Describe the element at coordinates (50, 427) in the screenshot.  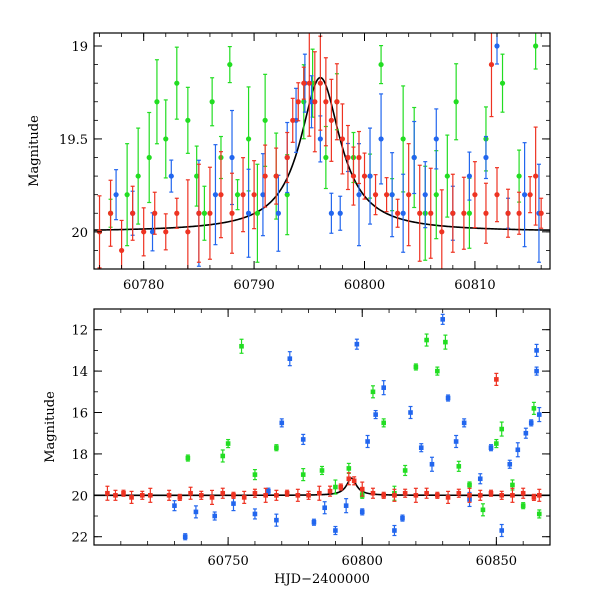
I see `bottom-y-axis-label: Magnitude` at that location.